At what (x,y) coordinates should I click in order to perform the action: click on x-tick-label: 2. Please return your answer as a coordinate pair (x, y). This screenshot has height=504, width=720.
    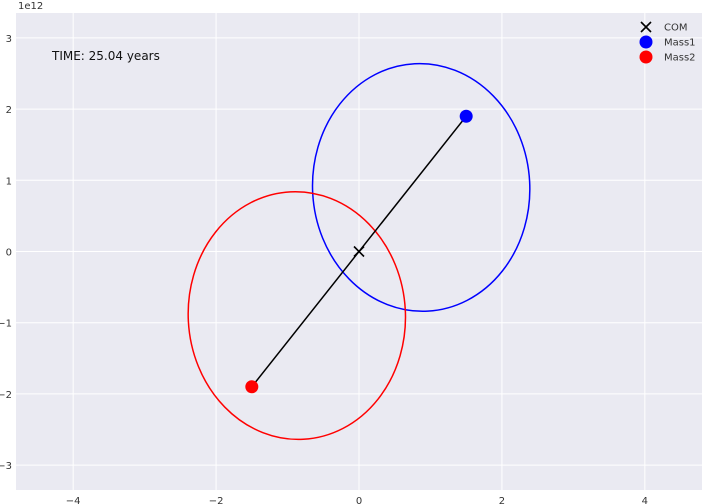
    Looking at the image, I should click on (502, 500).